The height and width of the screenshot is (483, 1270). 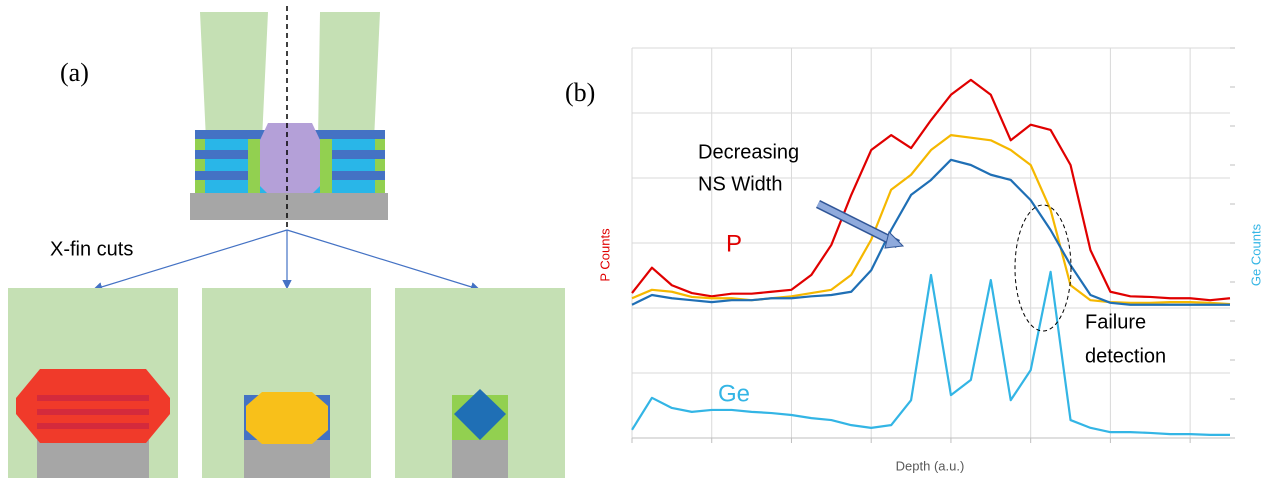 I want to click on annotation: detection, so click(x=1125, y=356).